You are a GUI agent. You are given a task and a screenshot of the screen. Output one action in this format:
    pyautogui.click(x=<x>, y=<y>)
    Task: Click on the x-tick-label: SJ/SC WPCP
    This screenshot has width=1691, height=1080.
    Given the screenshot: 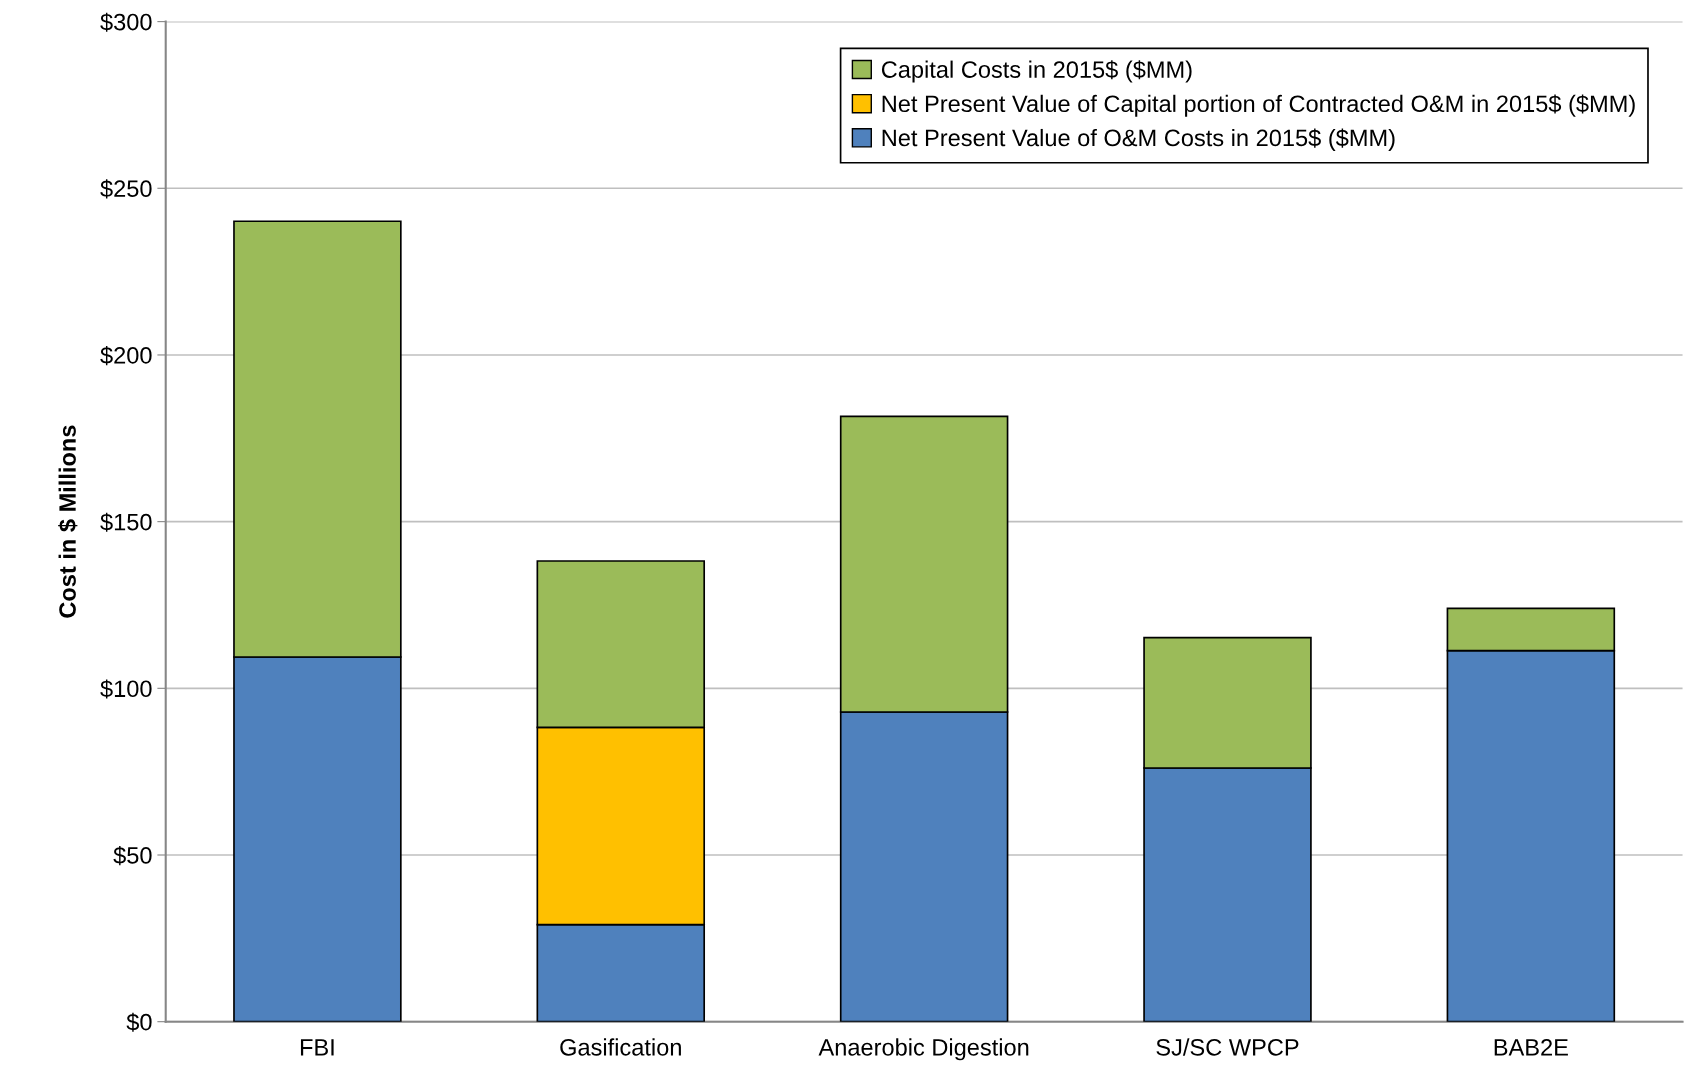 What is the action you would take?
    pyautogui.click(x=1227, y=1047)
    